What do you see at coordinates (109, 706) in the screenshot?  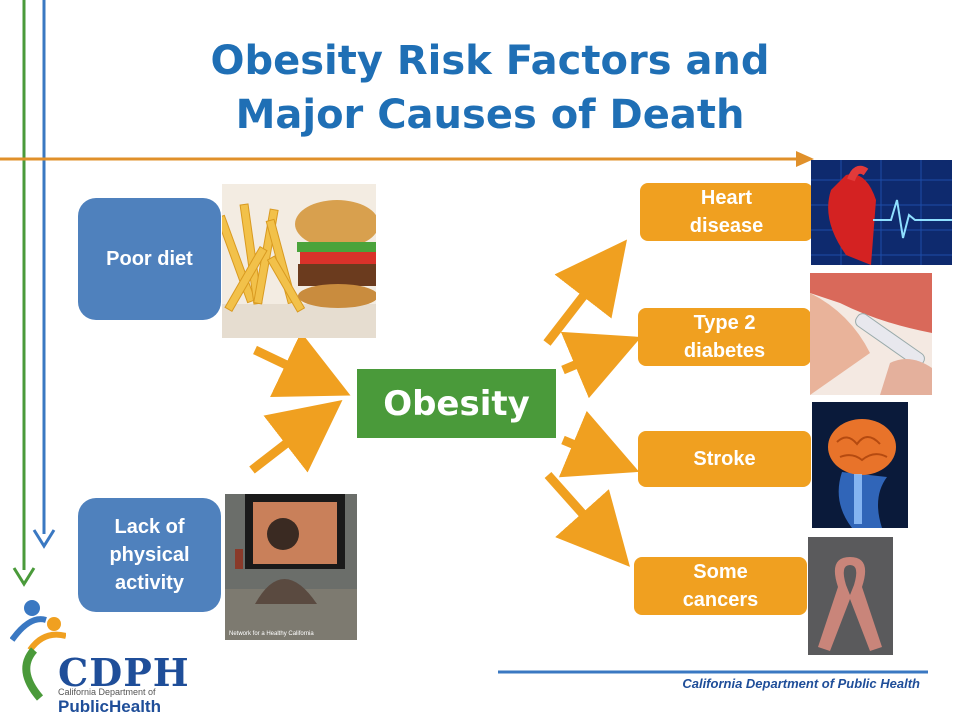 I see `cdph-logo-wordmark: PublicHealth` at bounding box center [109, 706].